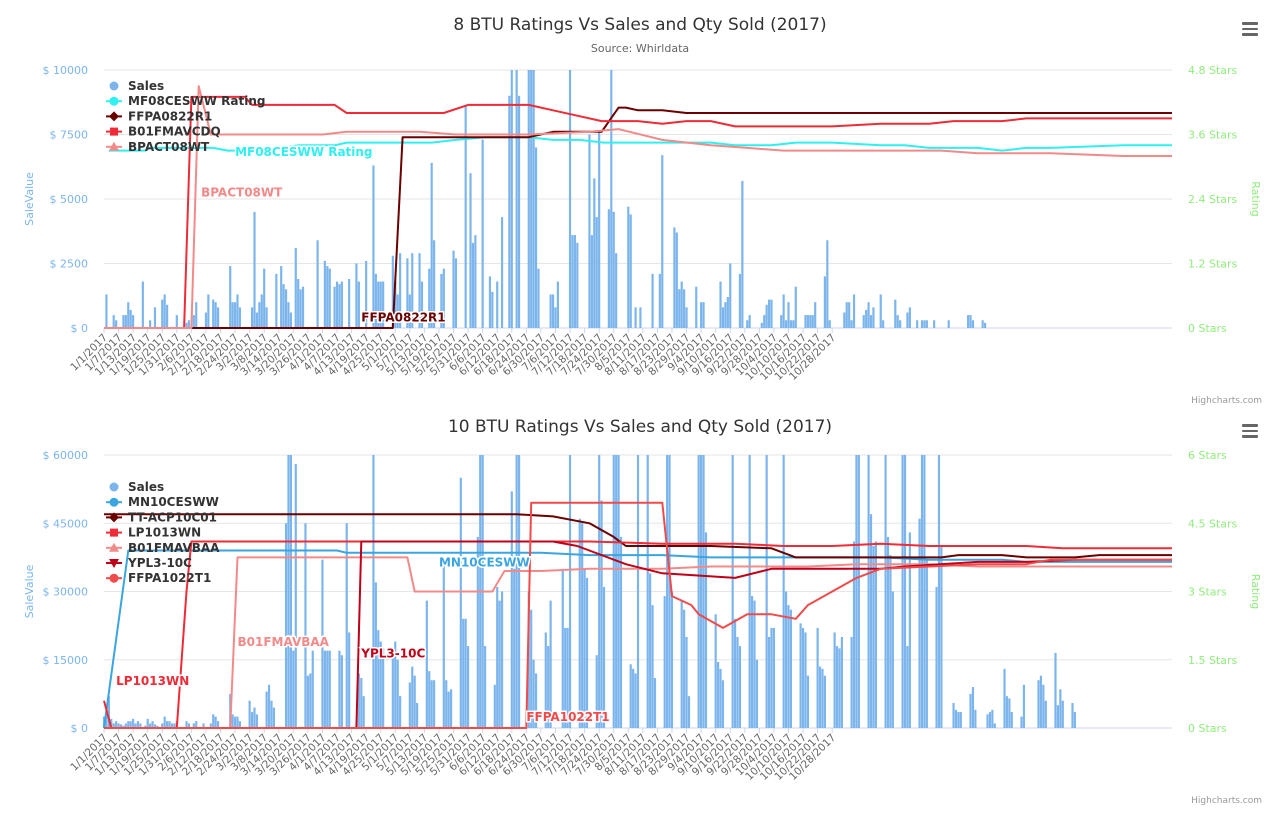  What do you see at coordinates (284, 642) in the screenshot?
I see `series-label: B01FMAVBAA` at bounding box center [284, 642].